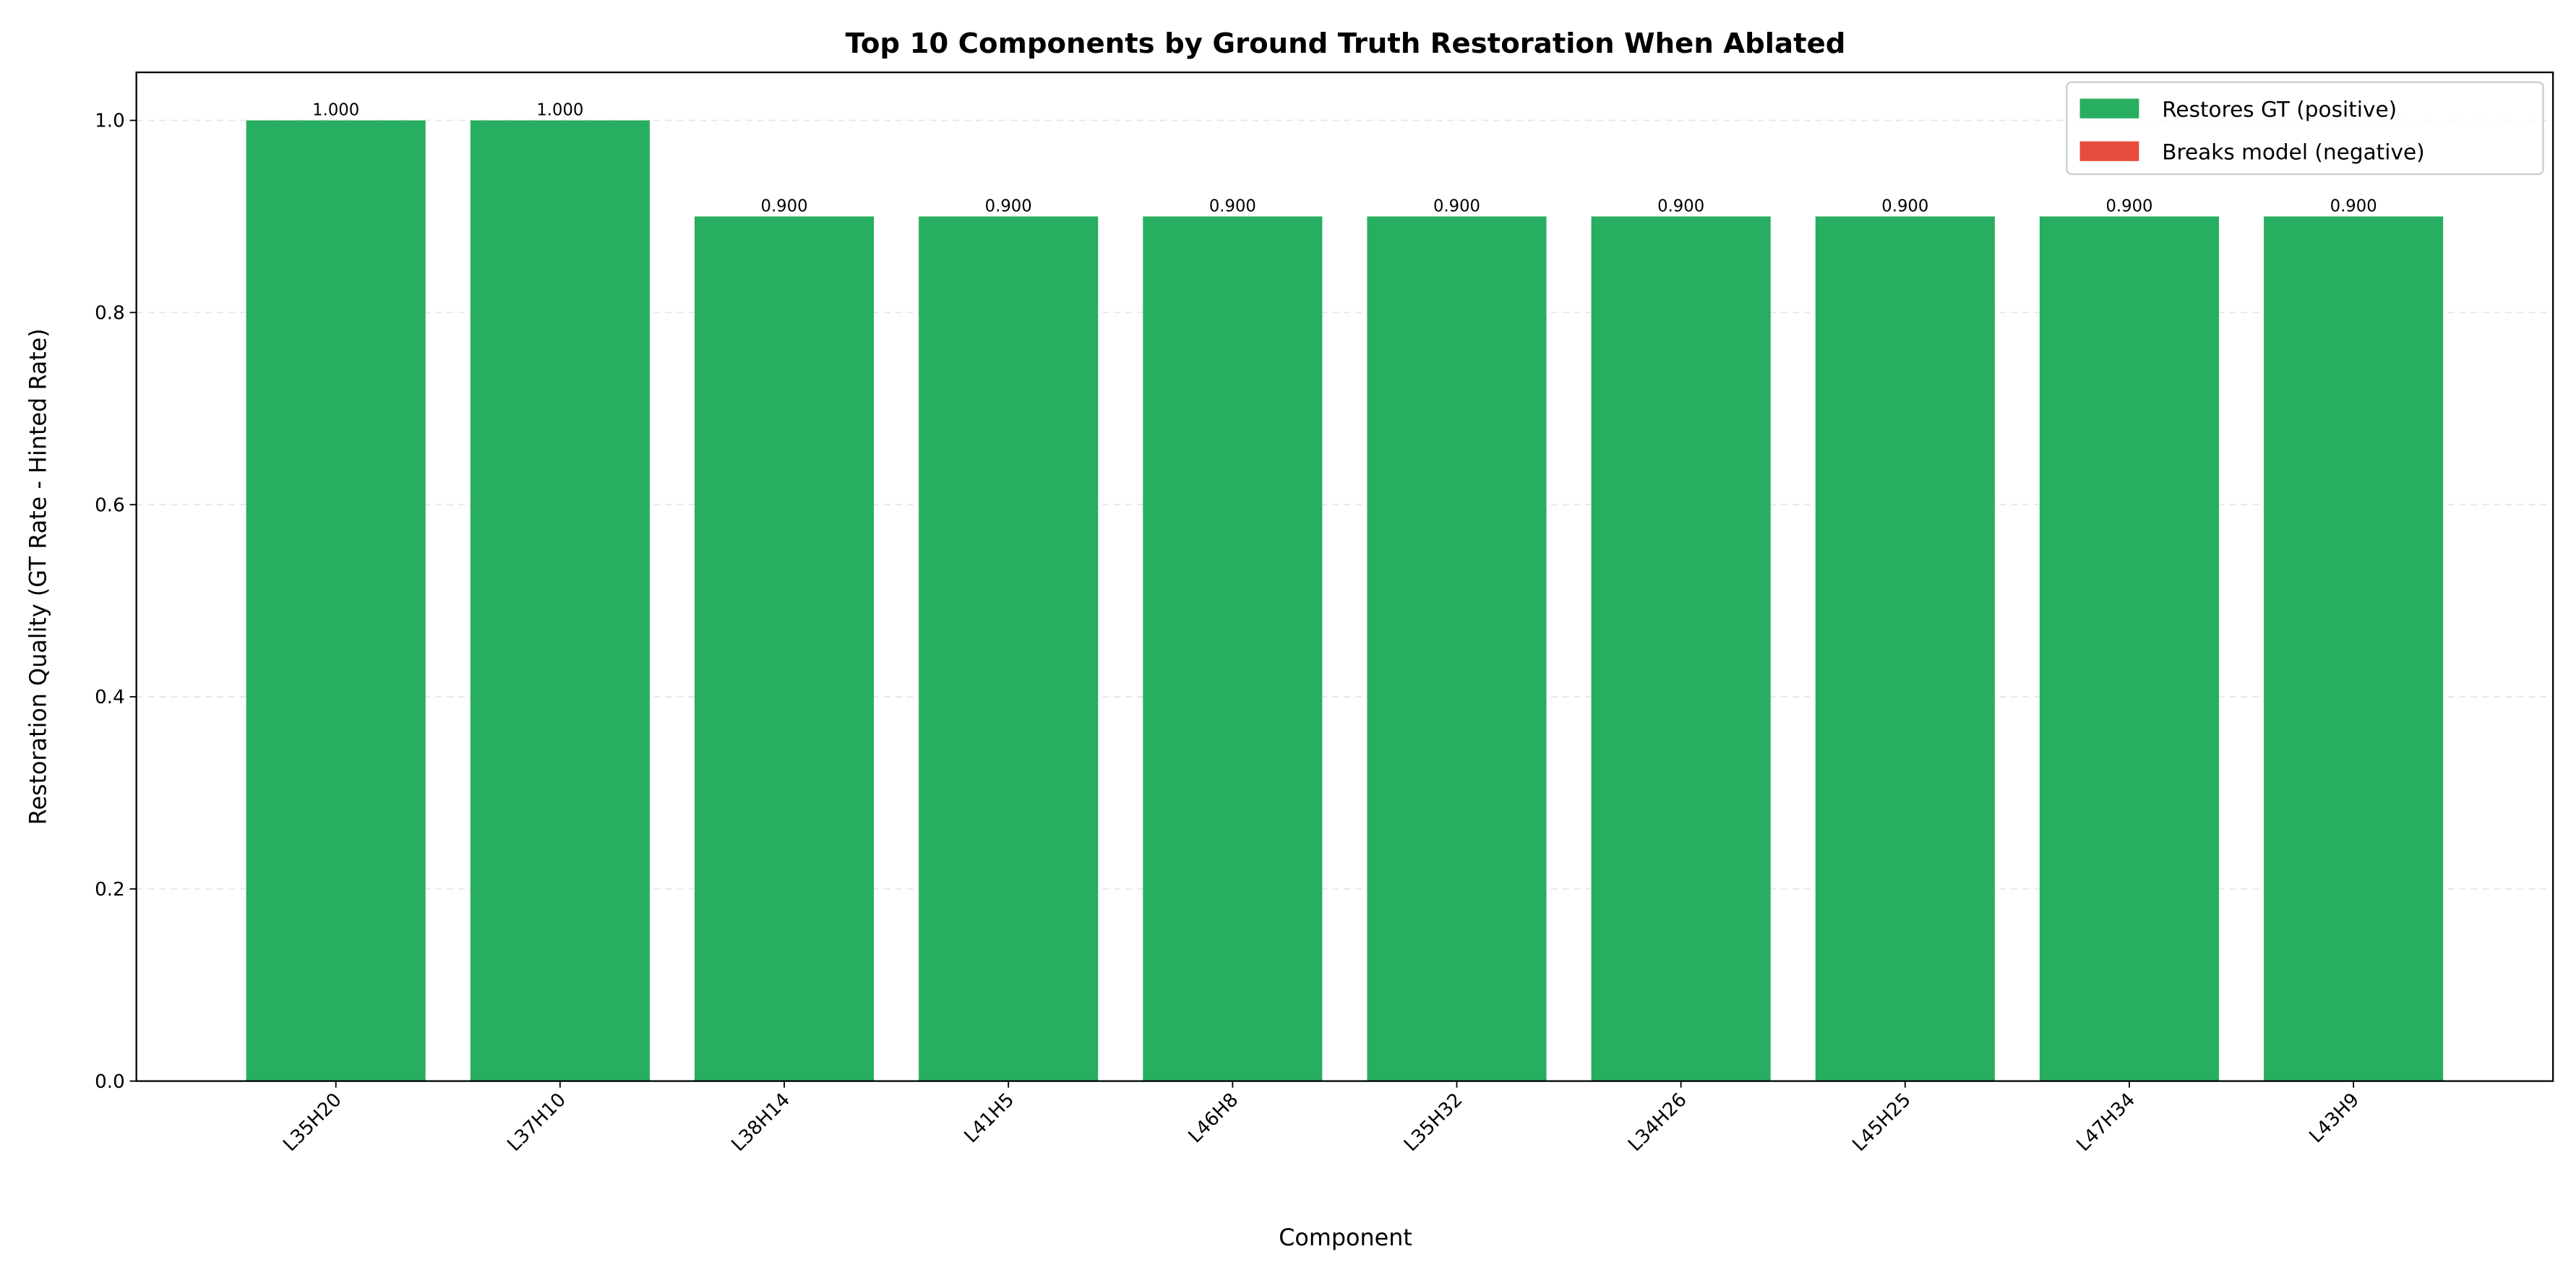  Describe the element at coordinates (110, 1082) in the screenshot. I see `y-tick-label: 0.0` at that location.